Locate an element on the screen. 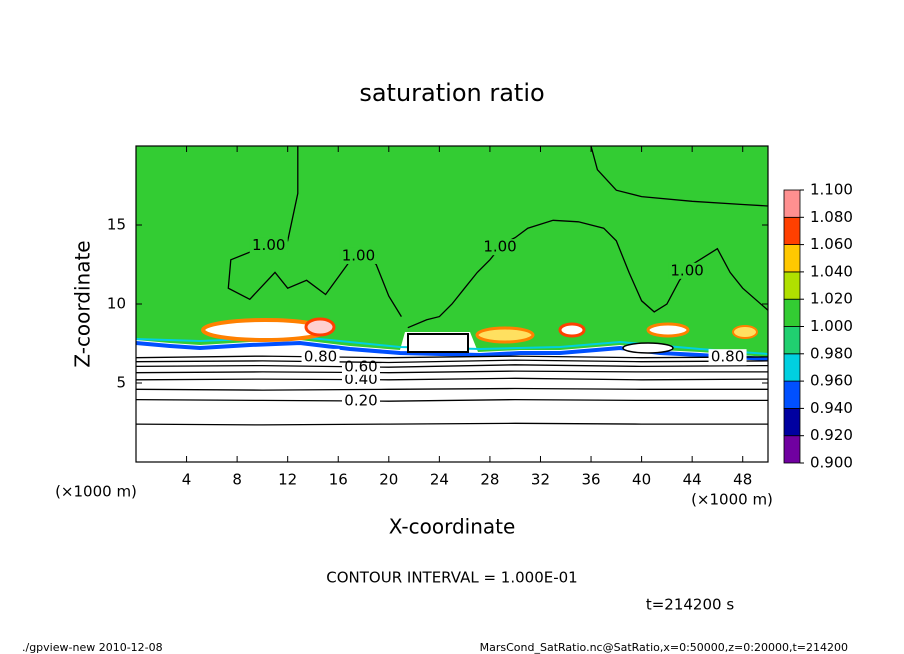  colorbar-label: 0.980 is located at coordinates (831, 353).